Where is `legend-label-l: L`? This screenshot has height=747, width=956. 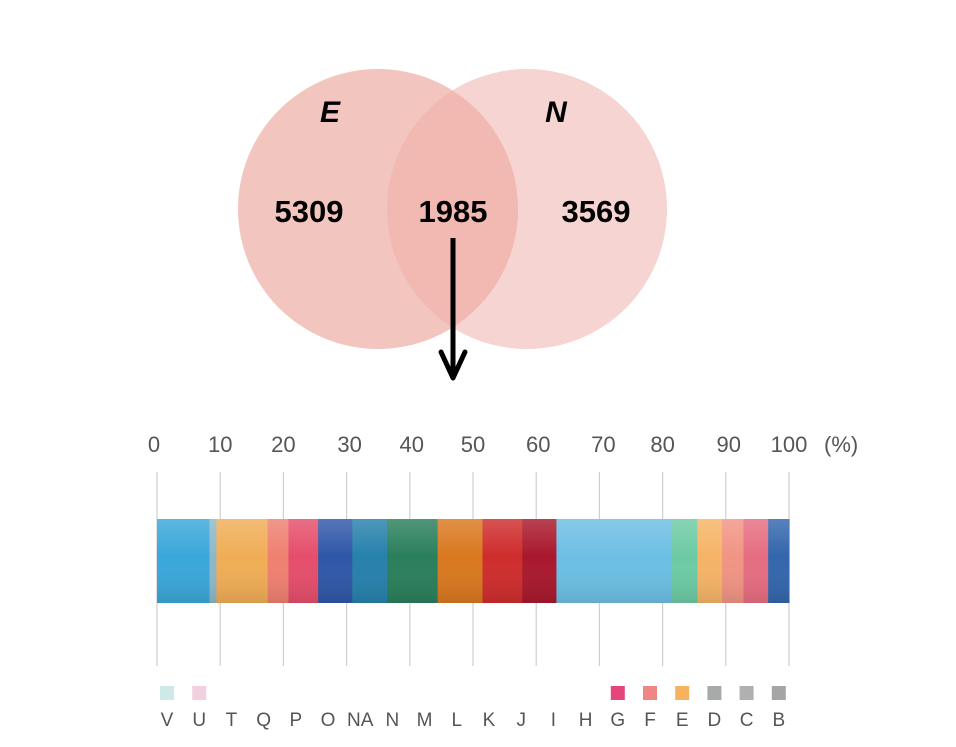
legend-label-l: L is located at coordinates (457, 720).